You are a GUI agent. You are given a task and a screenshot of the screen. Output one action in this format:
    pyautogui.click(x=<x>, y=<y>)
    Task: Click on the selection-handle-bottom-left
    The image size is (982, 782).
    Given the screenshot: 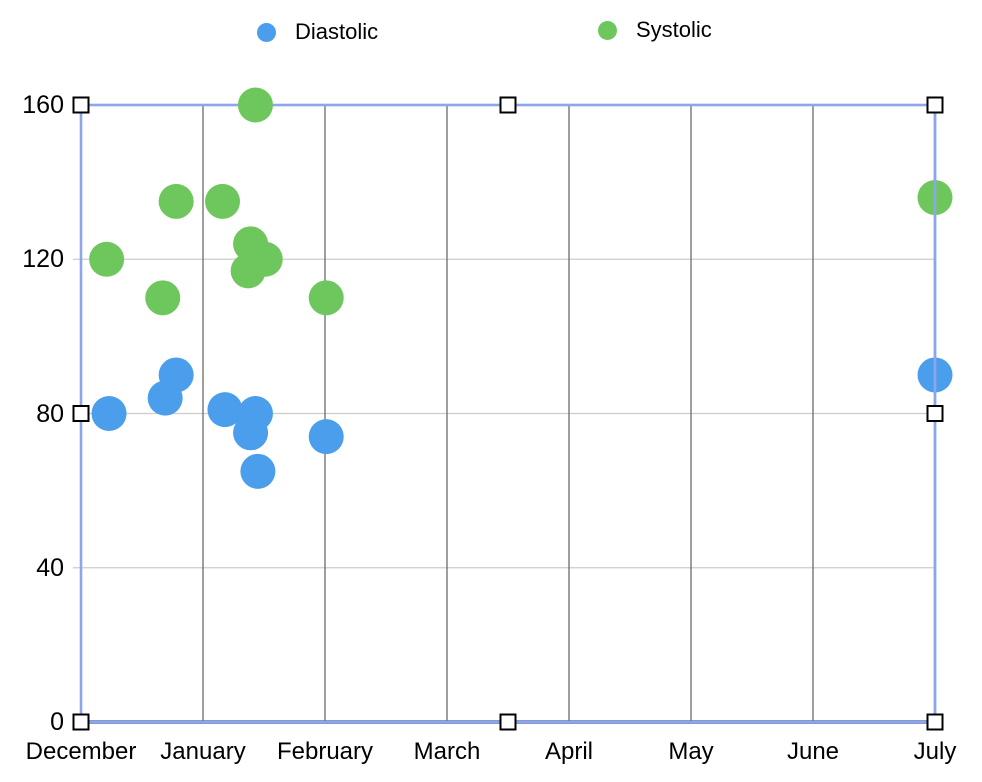 What is the action you would take?
    pyautogui.click(x=81, y=722)
    